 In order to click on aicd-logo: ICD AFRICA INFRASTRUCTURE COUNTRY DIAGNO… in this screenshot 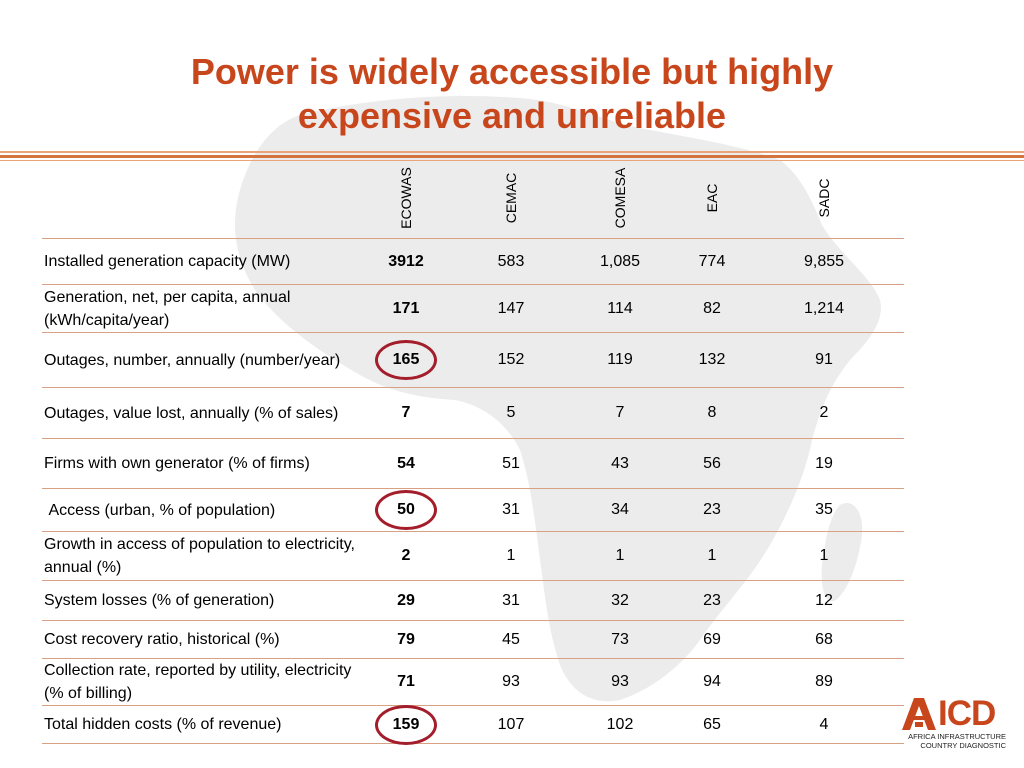, I will do `click(951, 726)`.